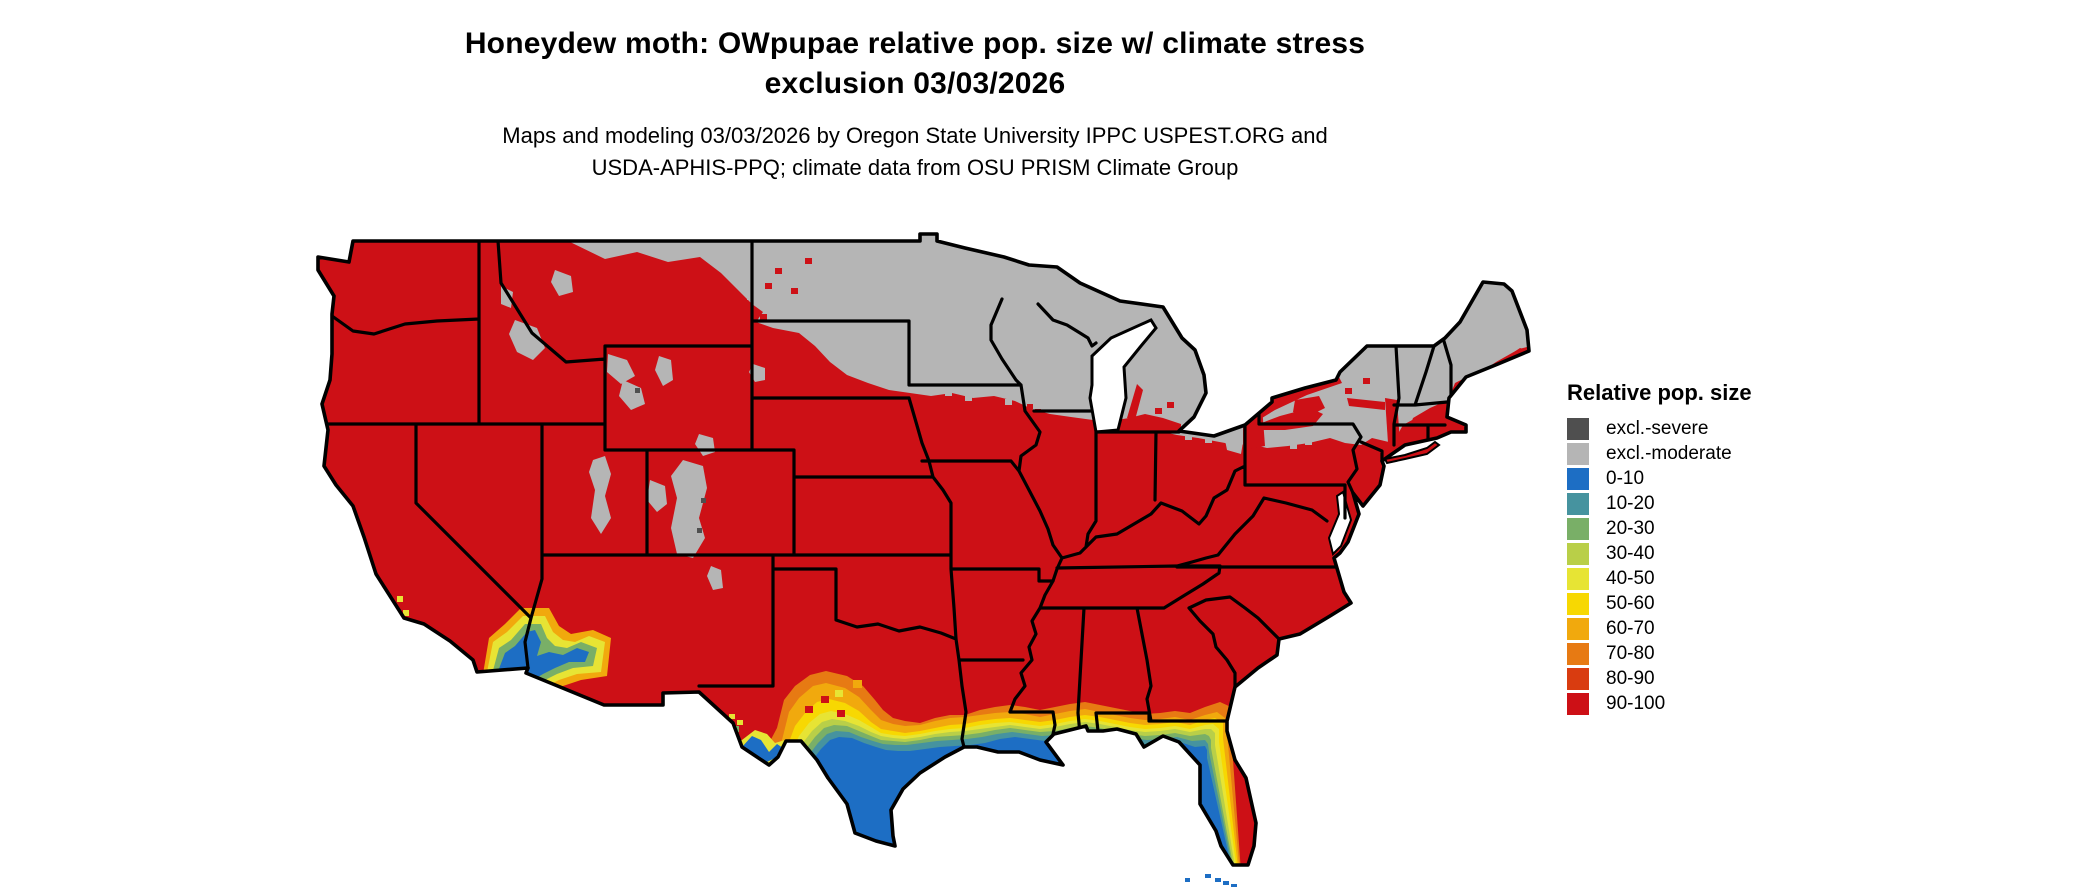  Describe the element at coordinates (1630, 553) in the screenshot. I see `legend-label: 30-40` at that location.